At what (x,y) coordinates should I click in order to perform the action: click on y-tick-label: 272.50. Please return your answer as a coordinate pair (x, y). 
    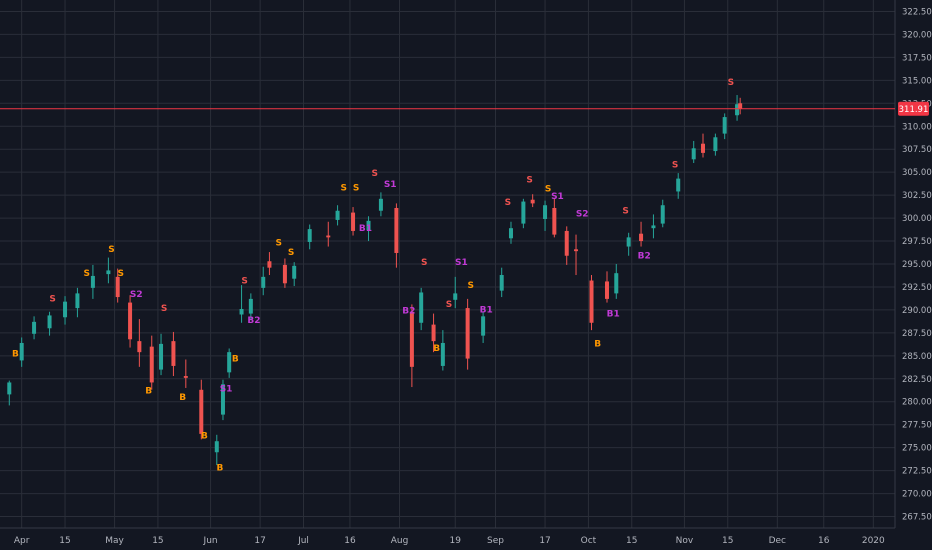
    Looking at the image, I should click on (917, 472).